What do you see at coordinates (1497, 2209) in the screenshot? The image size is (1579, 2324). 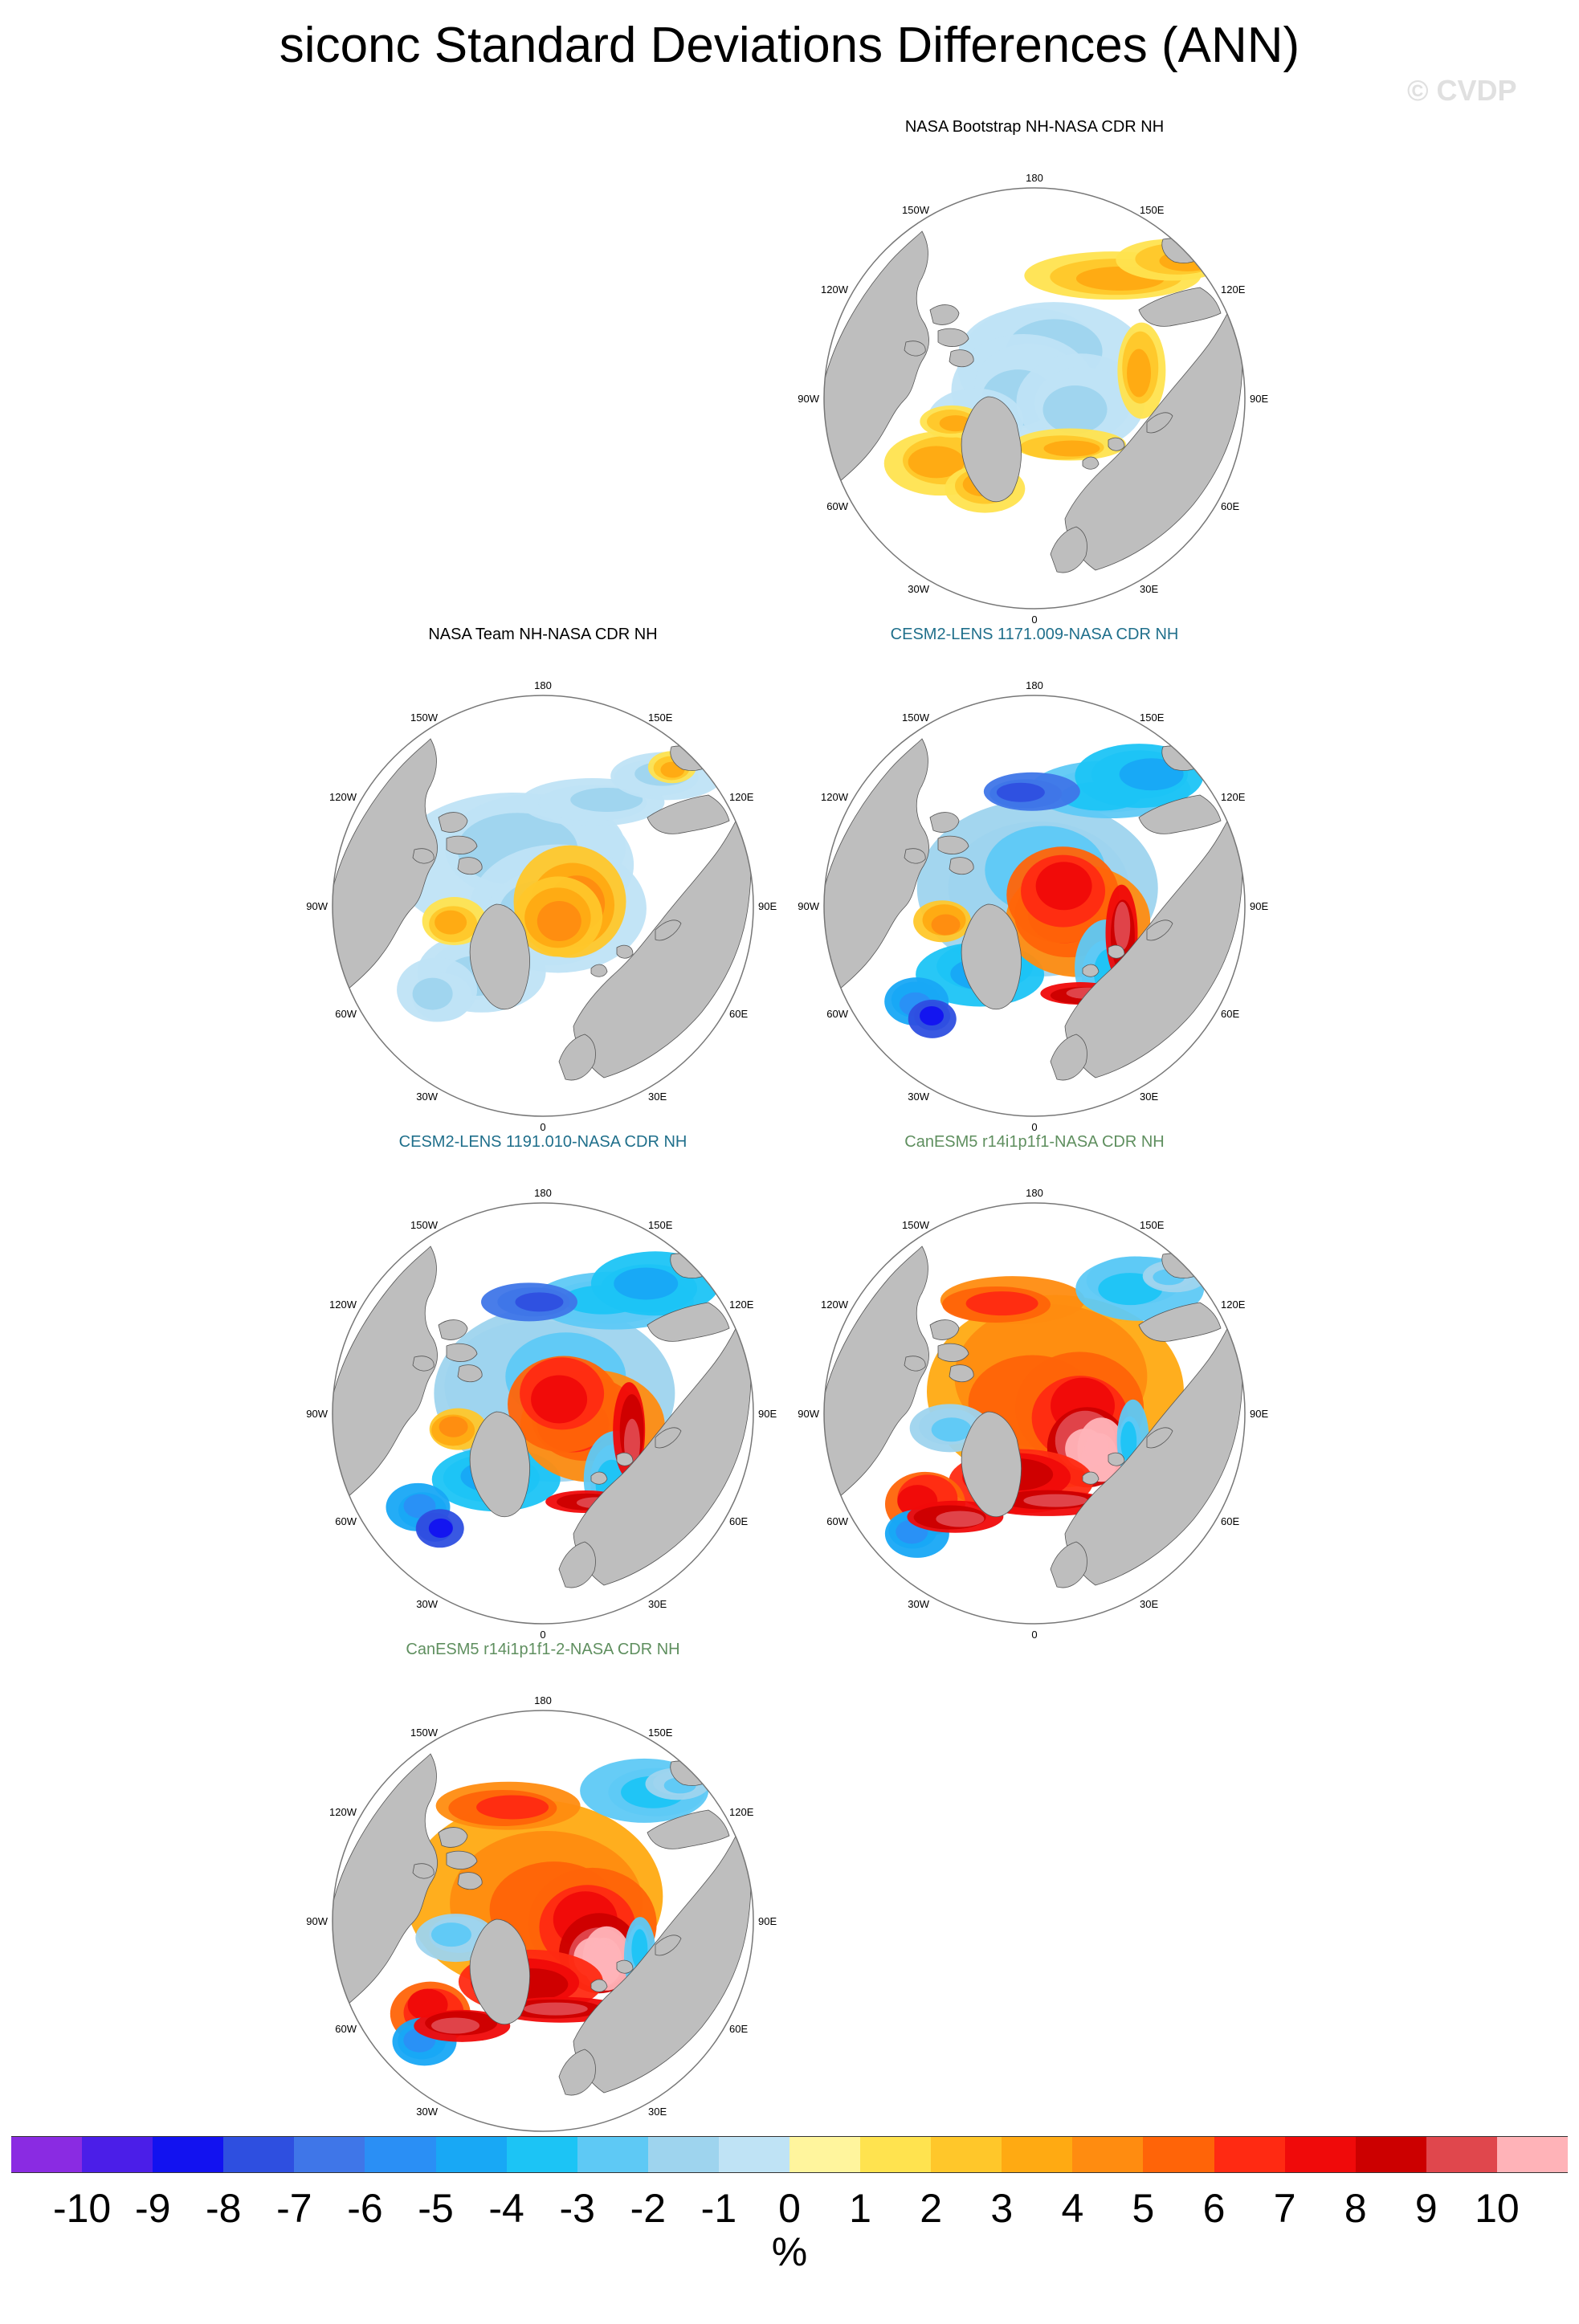 I see `colorbar-tick-label: 10` at bounding box center [1497, 2209].